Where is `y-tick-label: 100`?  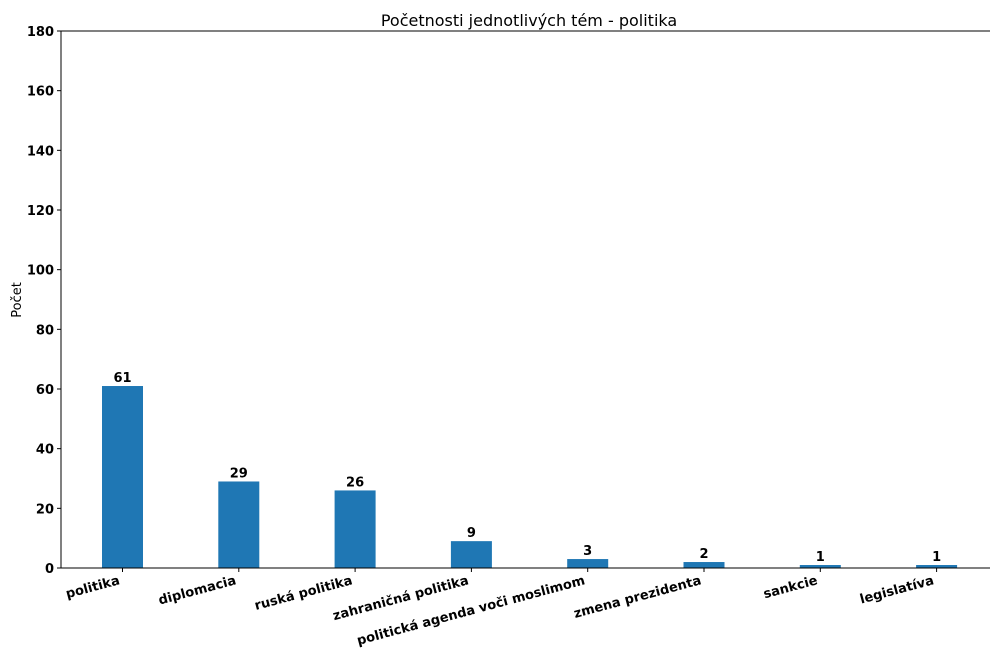
y-tick-label: 100 is located at coordinates (40, 271).